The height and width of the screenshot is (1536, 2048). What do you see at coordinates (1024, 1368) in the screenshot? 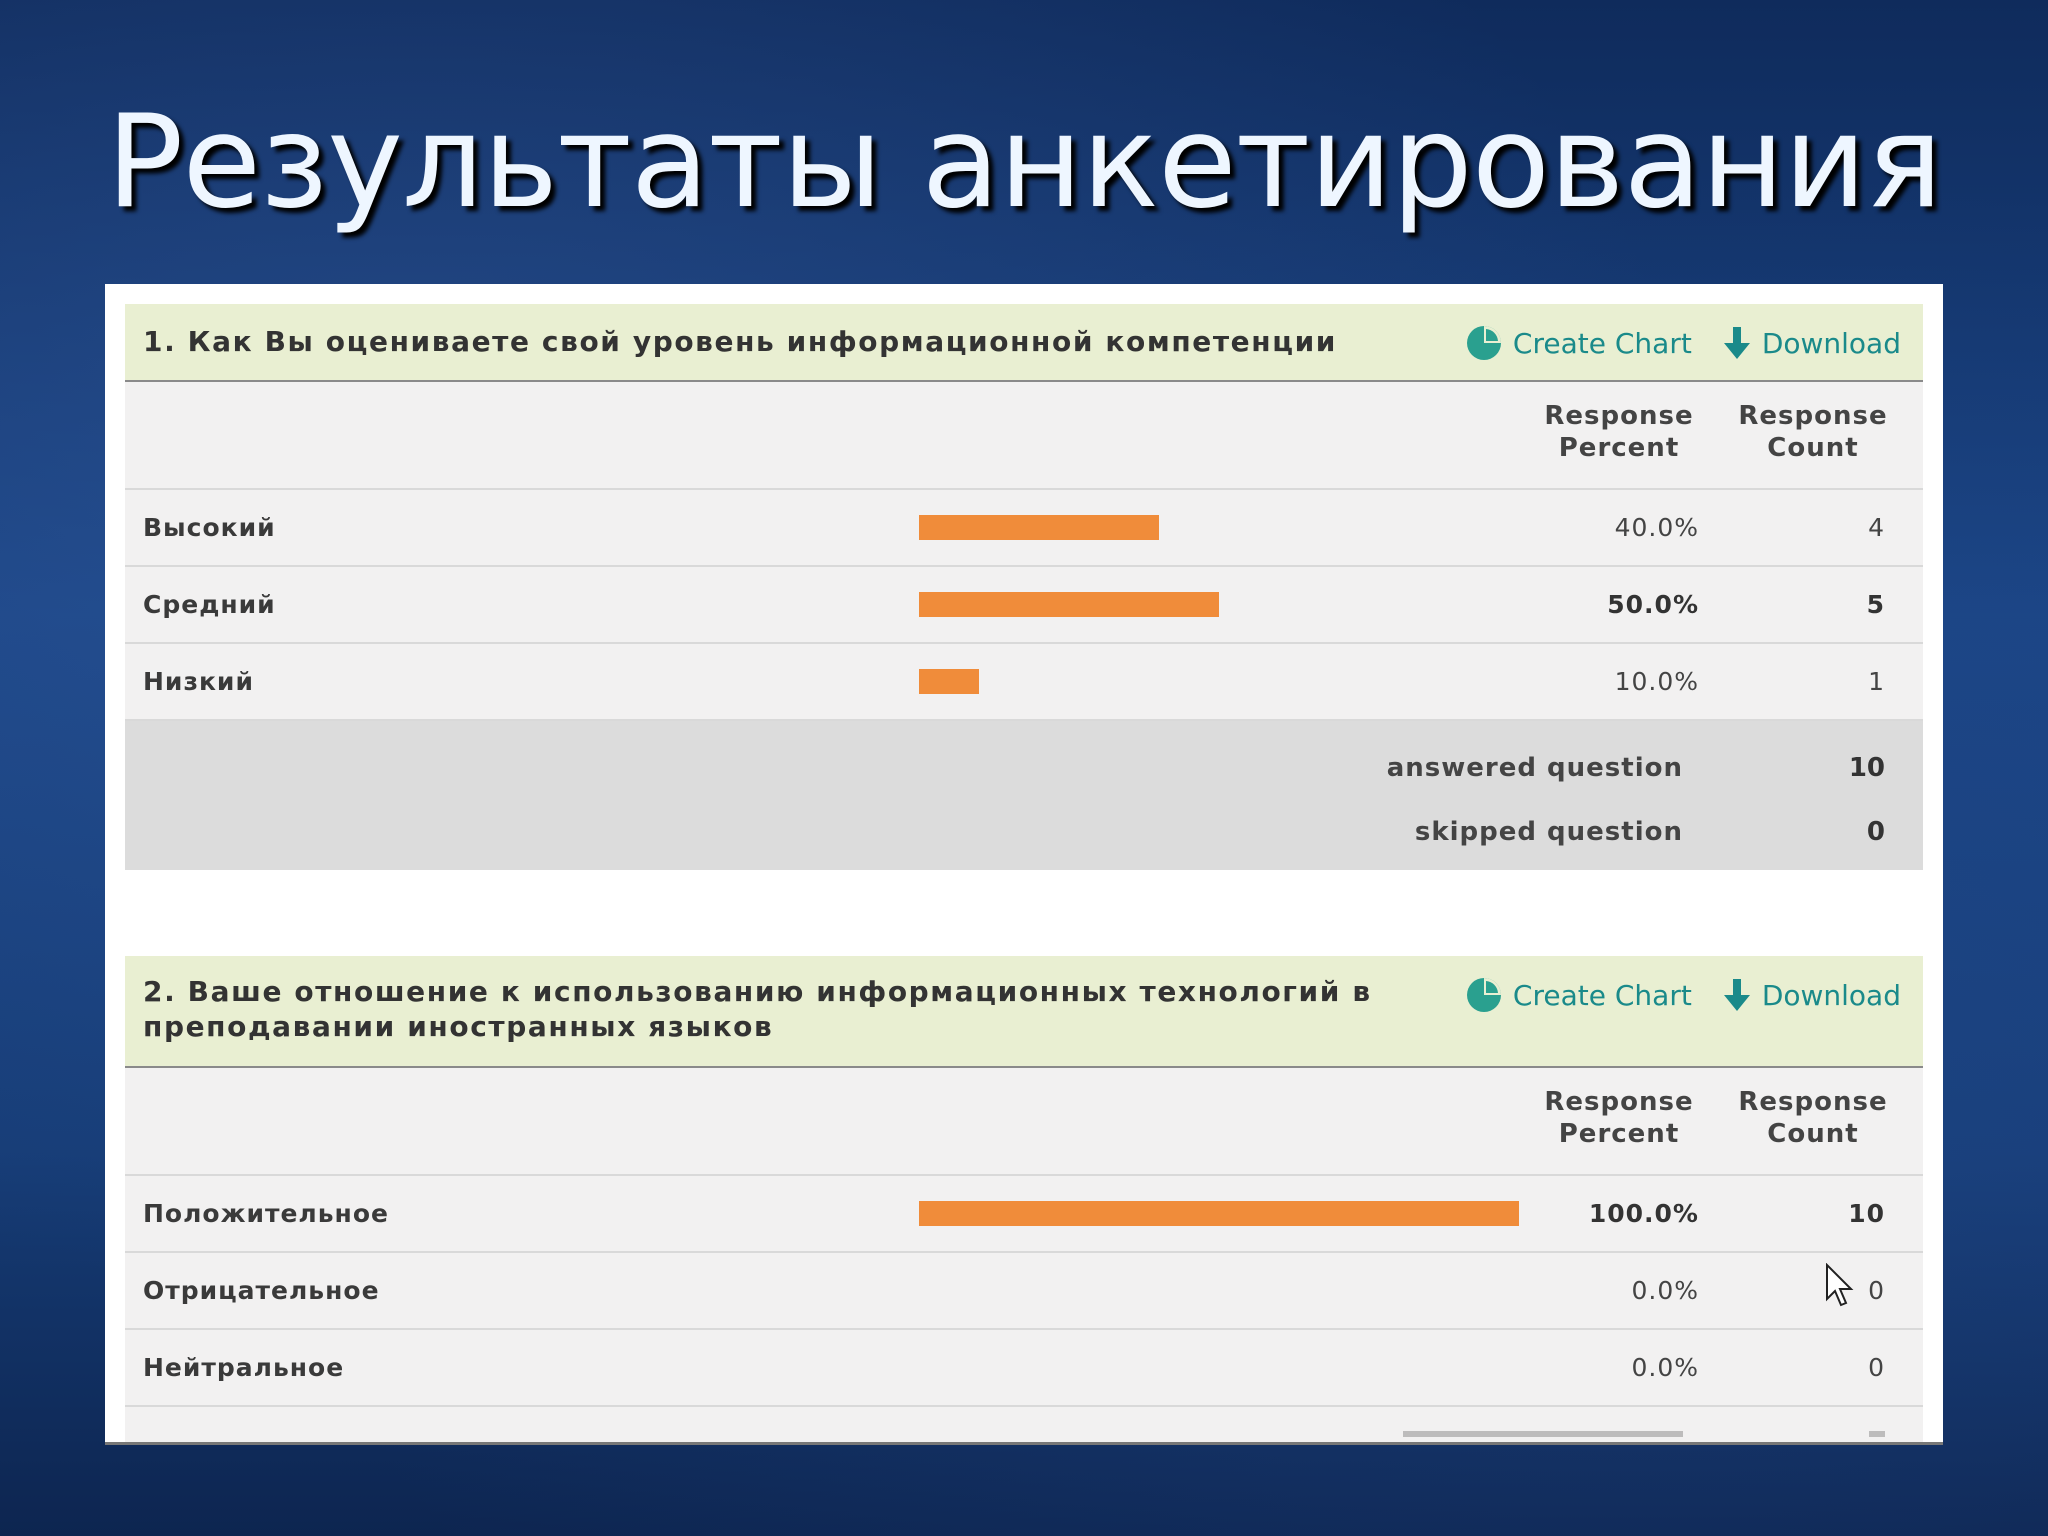
I see `answer-row: Нейтральное 0.0% 0` at bounding box center [1024, 1368].